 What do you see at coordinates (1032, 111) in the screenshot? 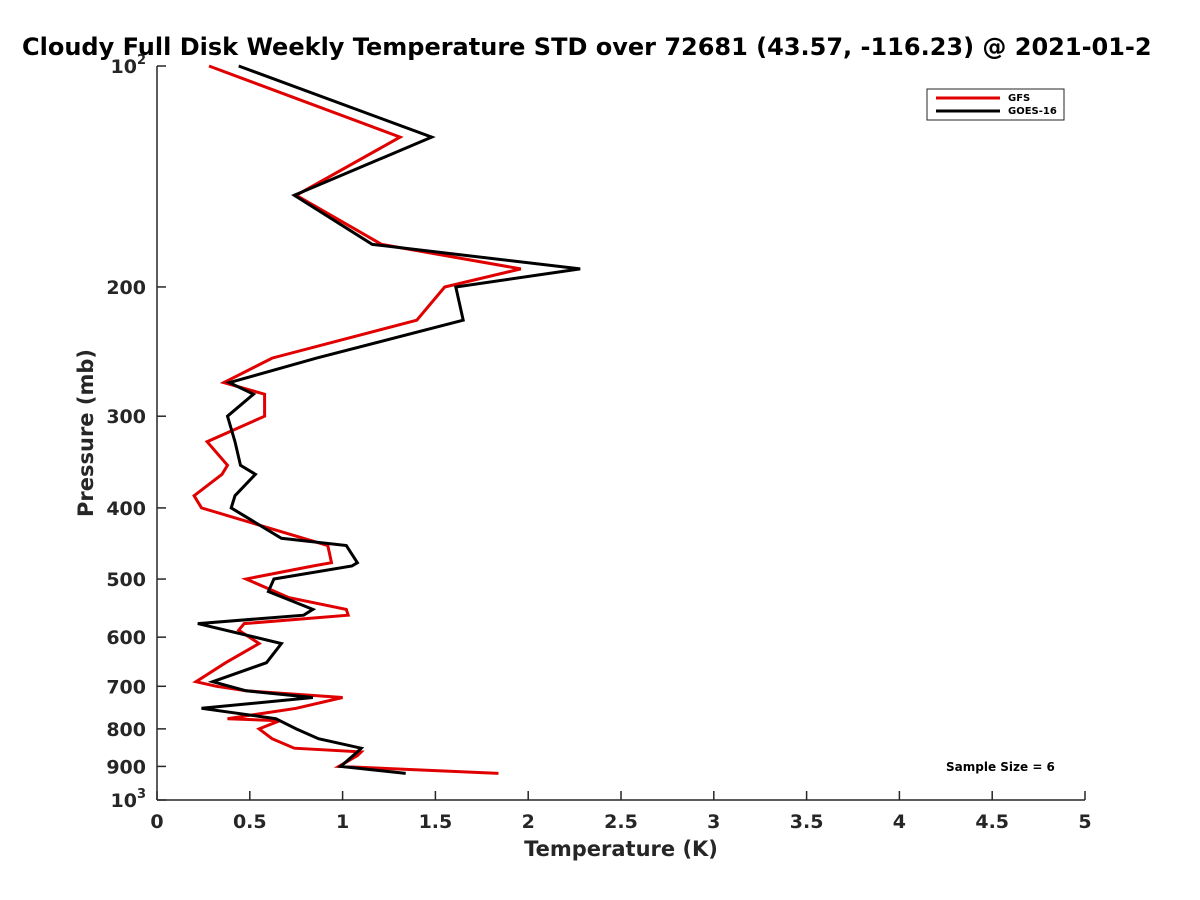
I see `legend-label-goes16: GOES-16` at bounding box center [1032, 111].